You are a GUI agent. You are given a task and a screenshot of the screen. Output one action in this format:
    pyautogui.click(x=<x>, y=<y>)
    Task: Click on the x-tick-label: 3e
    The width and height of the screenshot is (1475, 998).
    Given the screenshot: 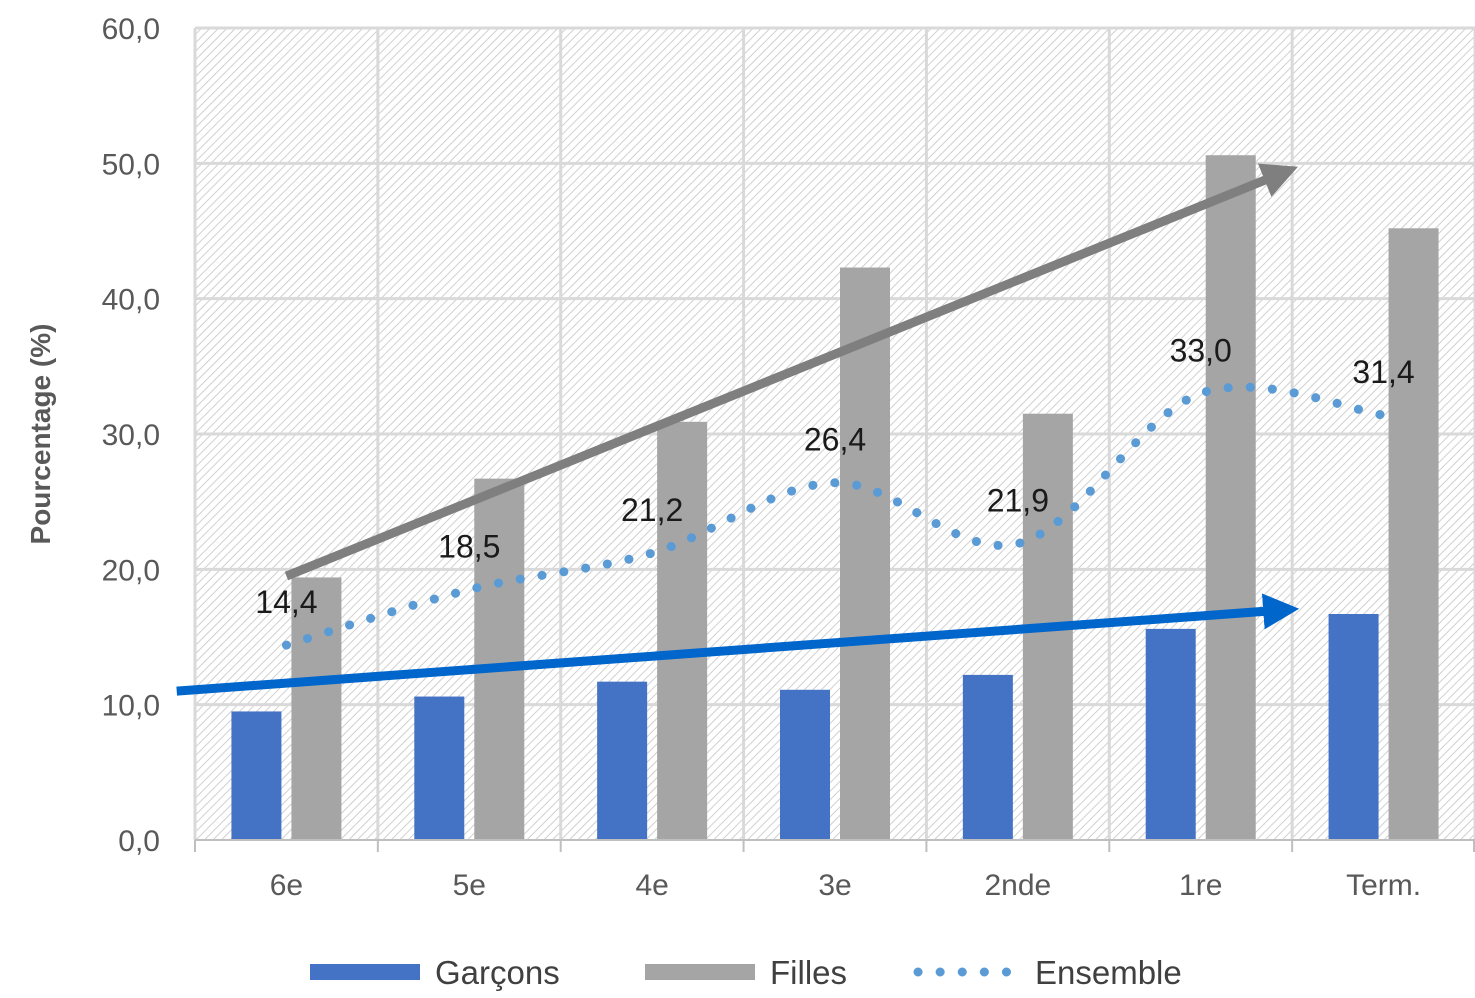 What is the action you would take?
    pyautogui.click(x=834, y=885)
    